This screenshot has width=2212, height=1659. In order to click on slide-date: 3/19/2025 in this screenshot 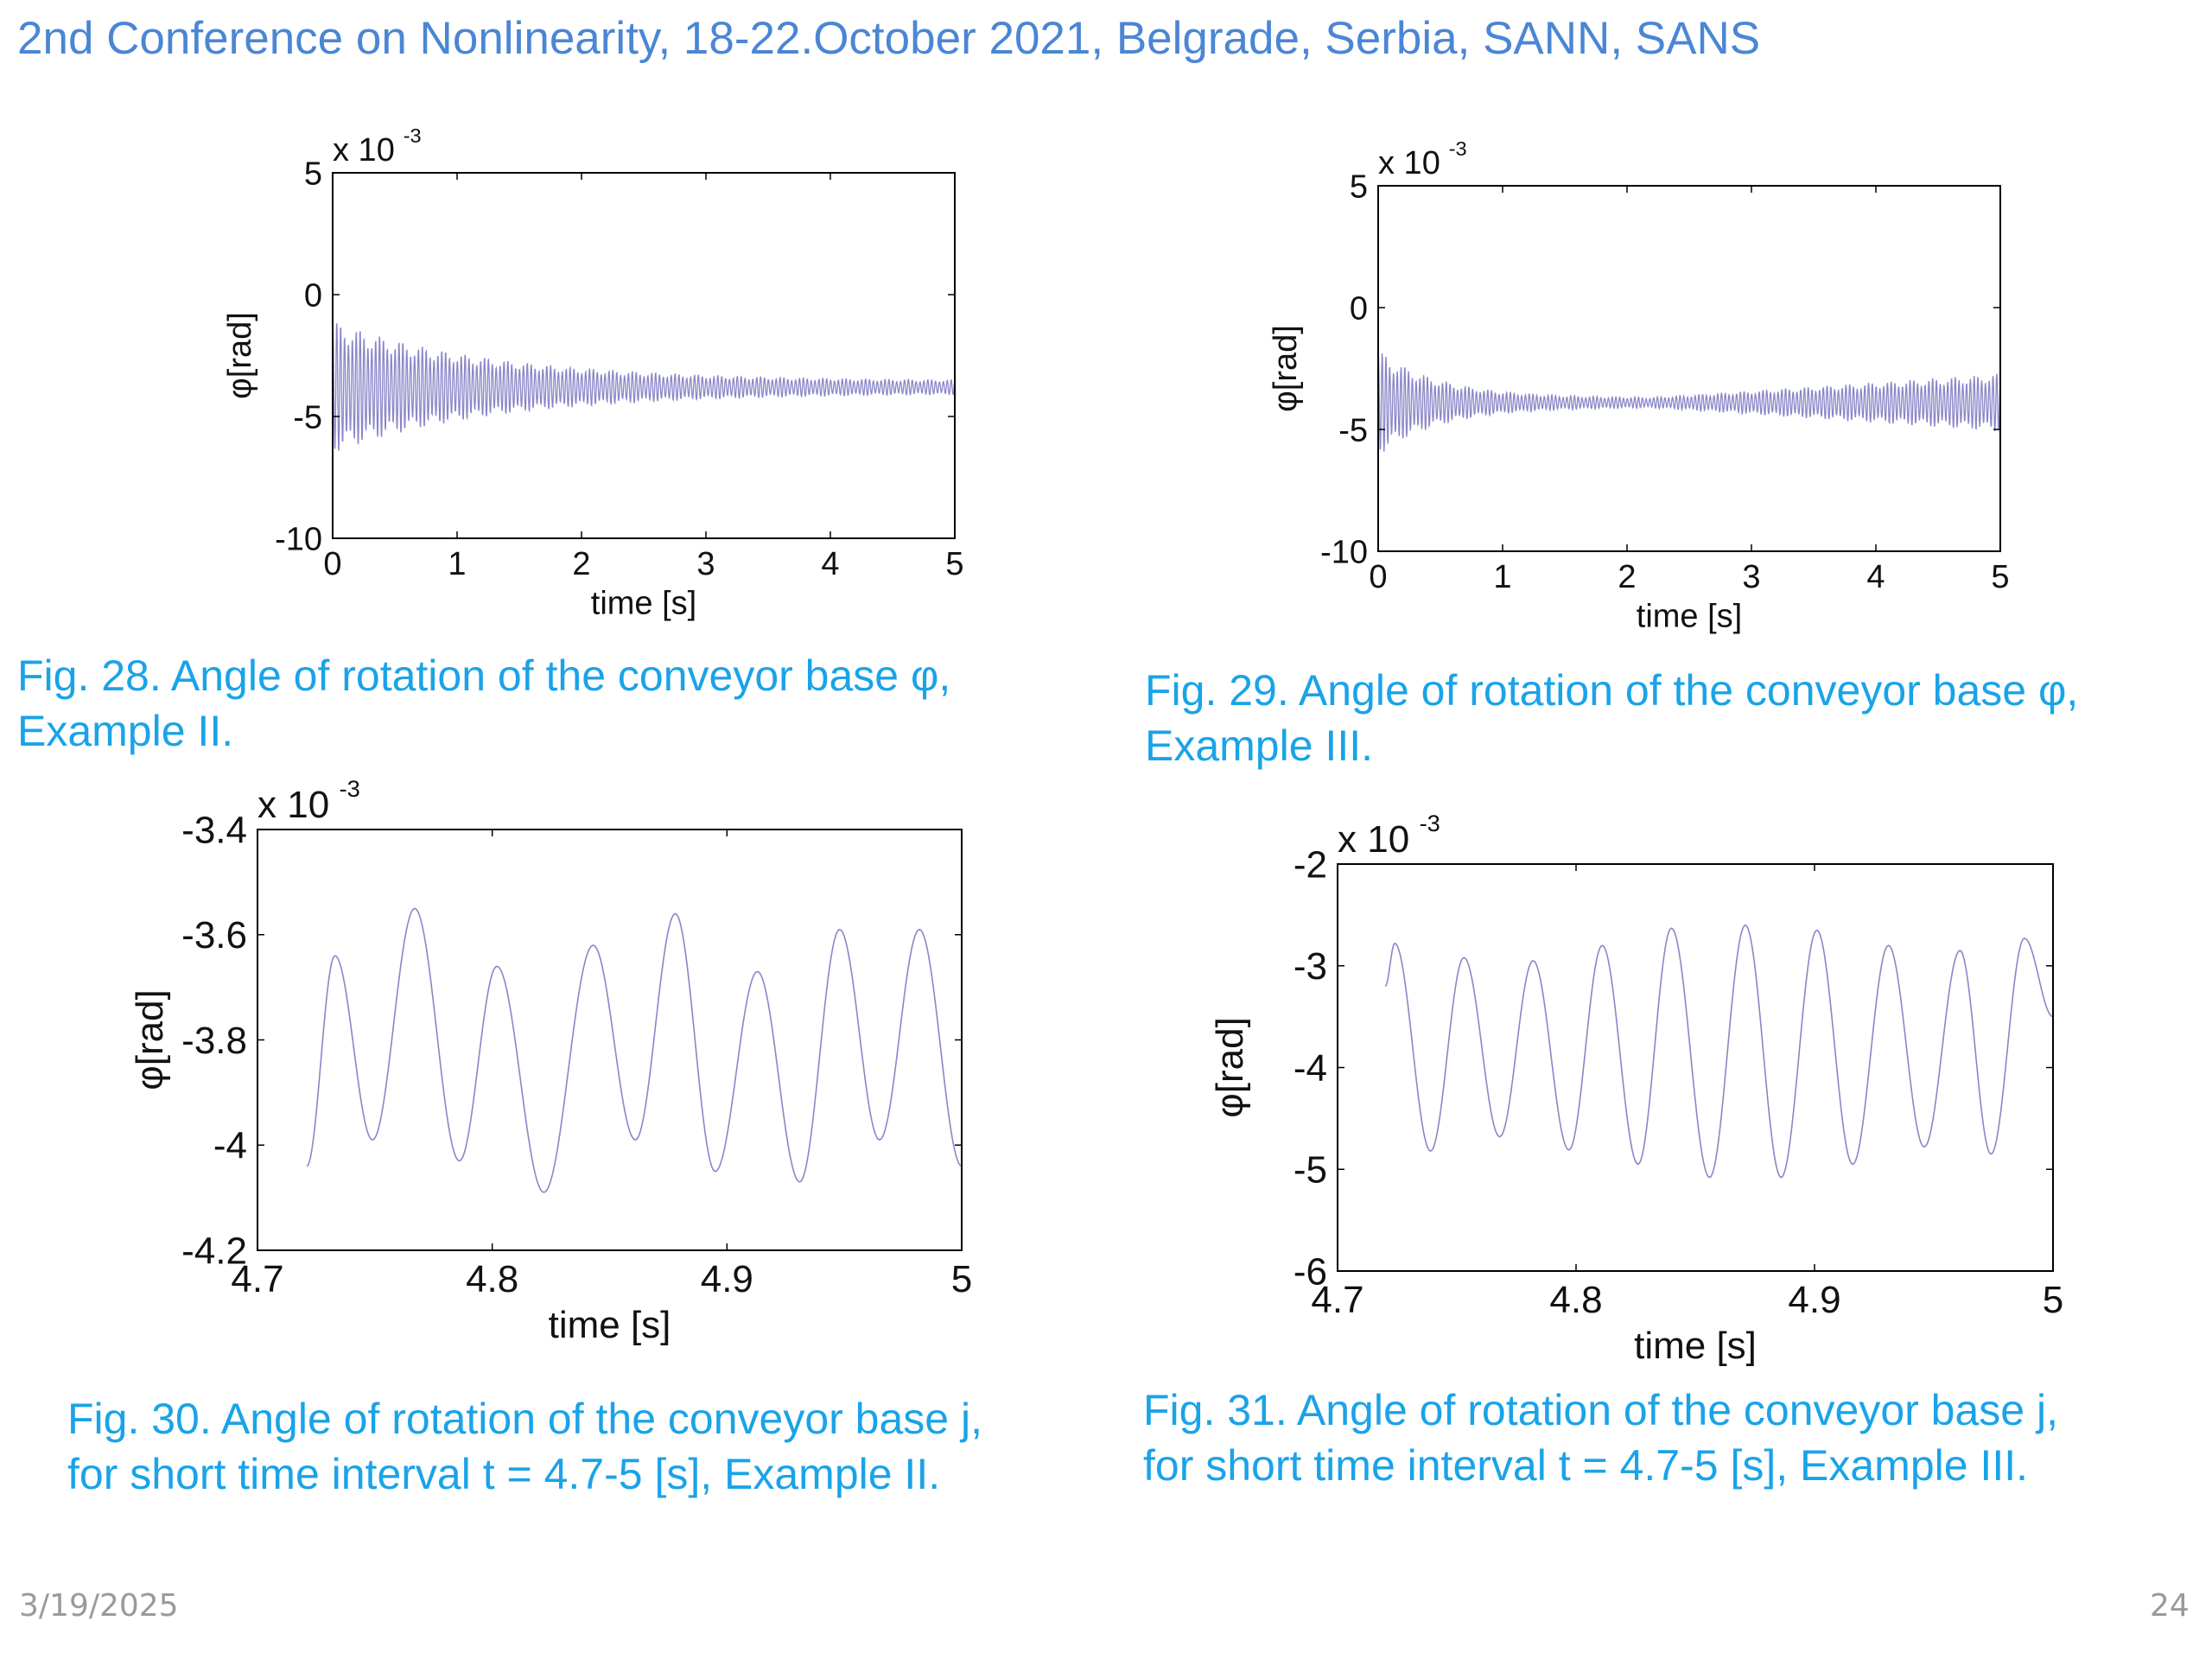, I will do `click(99, 1606)`.